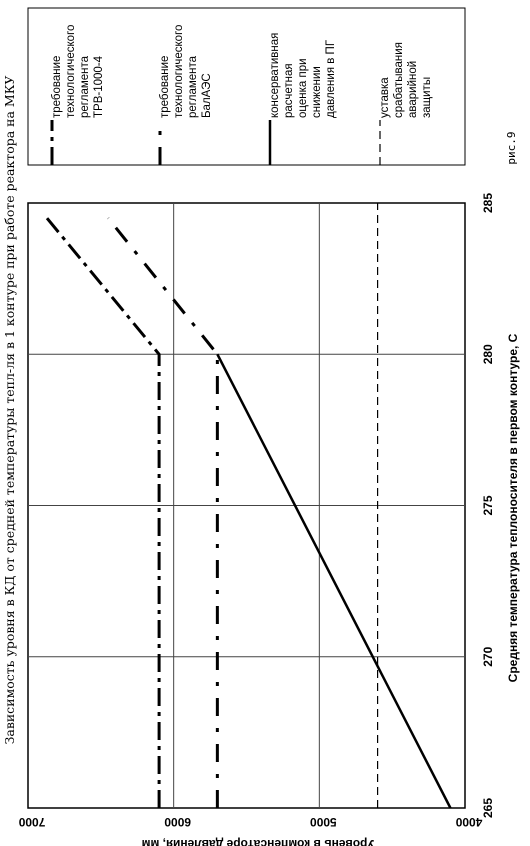 The height and width of the screenshot is (846, 530). Describe the element at coordinates (488, 808) in the screenshot. I see `x-tick-label: 265` at that location.